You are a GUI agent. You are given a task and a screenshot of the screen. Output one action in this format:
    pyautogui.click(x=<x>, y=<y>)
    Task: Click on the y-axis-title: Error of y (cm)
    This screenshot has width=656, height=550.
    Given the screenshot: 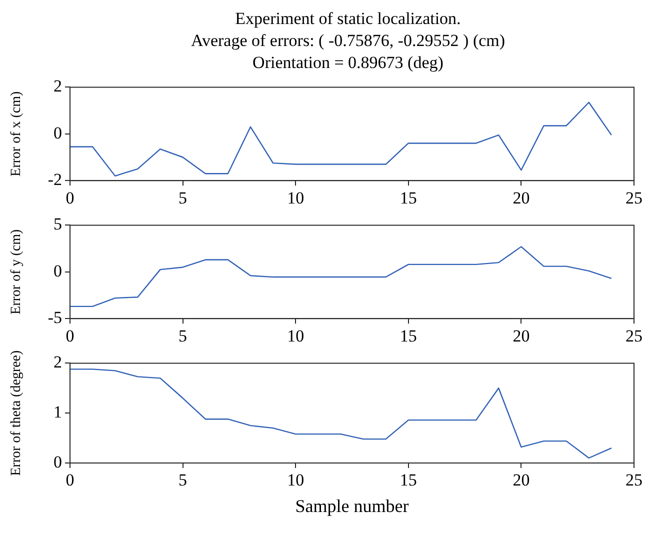 What is the action you would take?
    pyautogui.click(x=16, y=271)
    